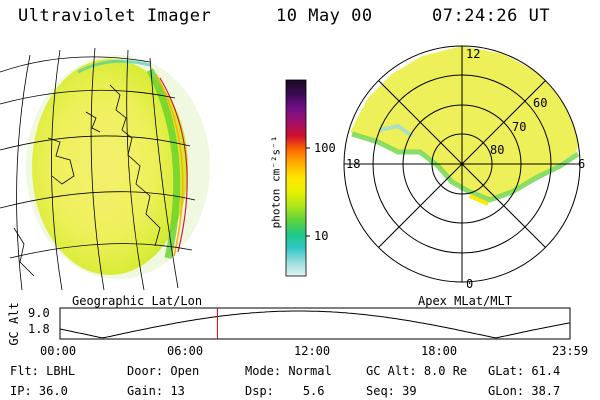 The image size is (600, 400). I want to click on altitude-xtick-0000: 00:00, so click(58, 351).